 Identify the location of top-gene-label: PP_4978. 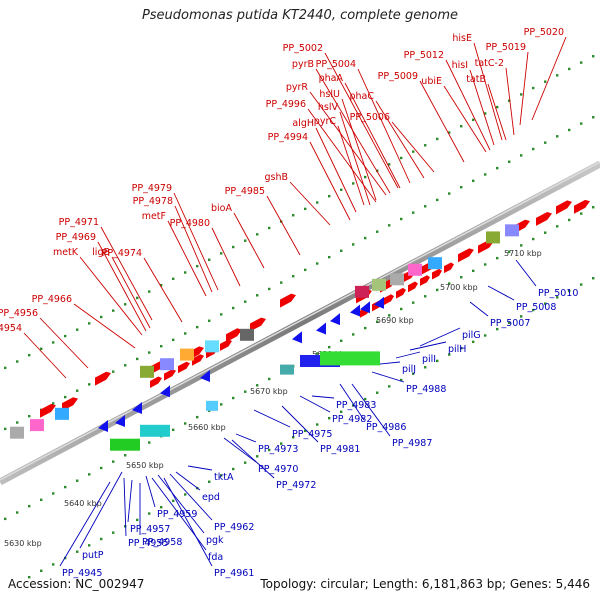
(153, 201).